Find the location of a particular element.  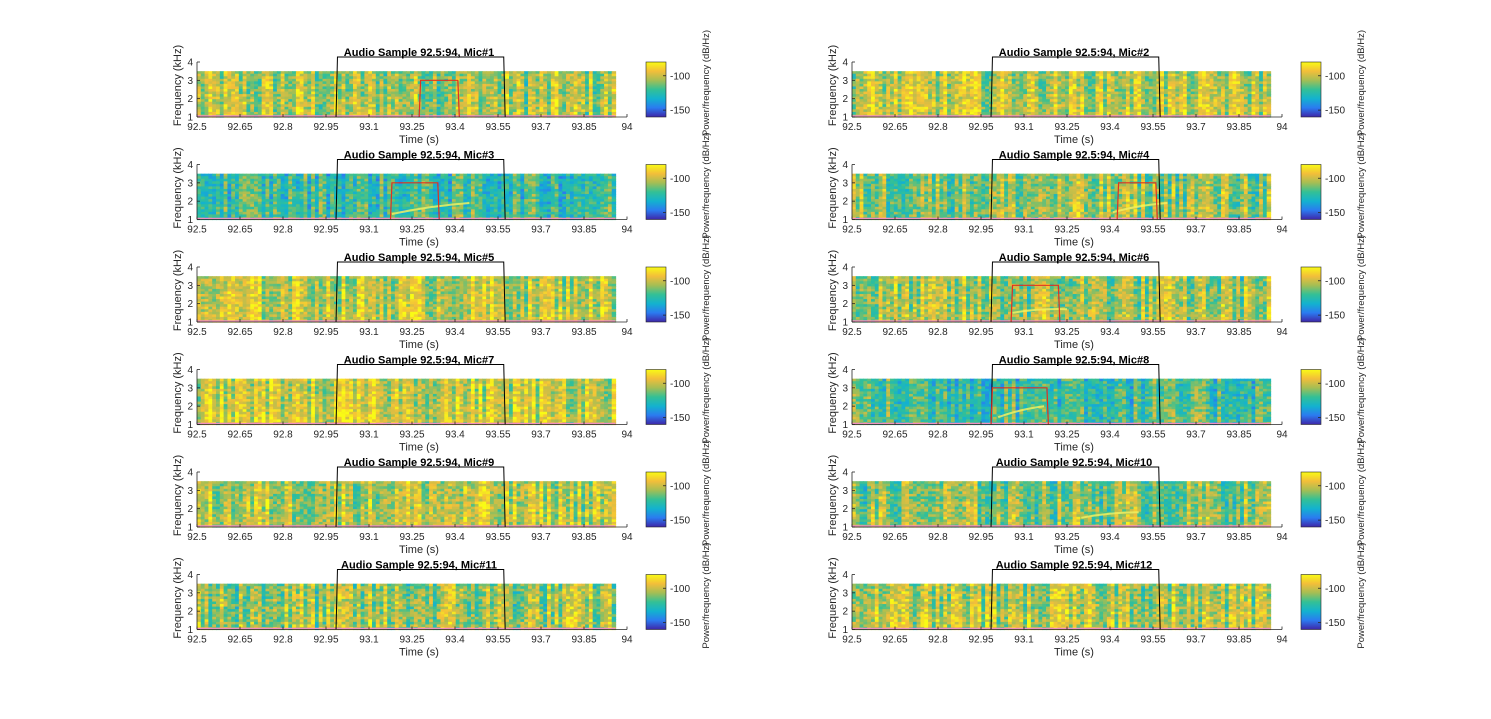

panel-title: Audio Sample 92.5:94, Mic#8 is located at coordinates (1074, 361).